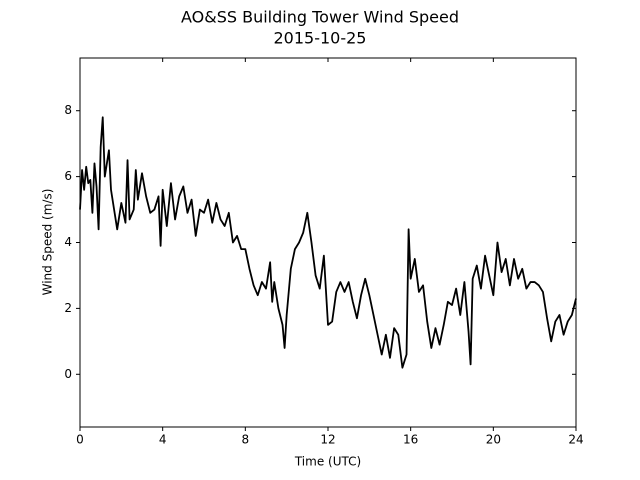 The image size is (640, 480). Describe the element at coordinates (68, 110) in the screenshot. I see `y-tick-label: 8` at that location.